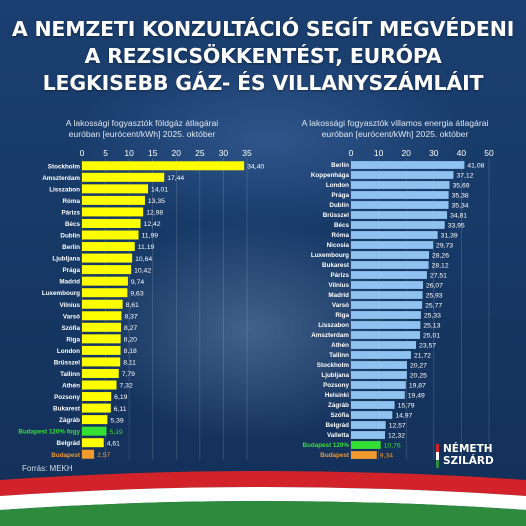  Describe the element at coordinates (129, 363) in the screenshot. I see `gas-value-label: 8,11` at that location.